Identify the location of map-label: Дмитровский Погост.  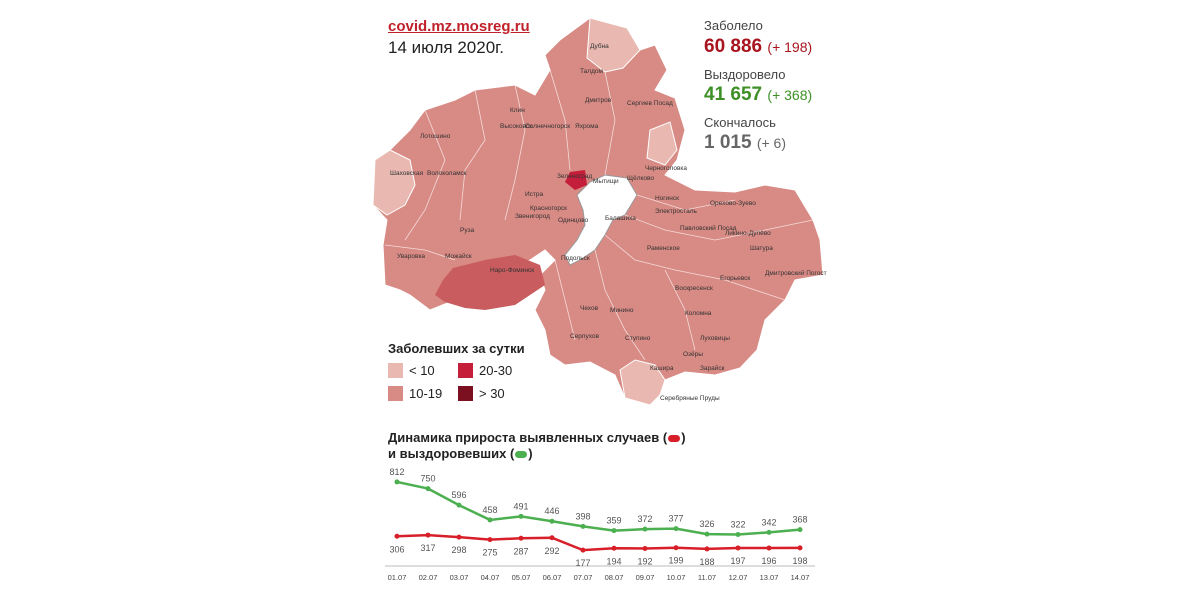
(796, 273).